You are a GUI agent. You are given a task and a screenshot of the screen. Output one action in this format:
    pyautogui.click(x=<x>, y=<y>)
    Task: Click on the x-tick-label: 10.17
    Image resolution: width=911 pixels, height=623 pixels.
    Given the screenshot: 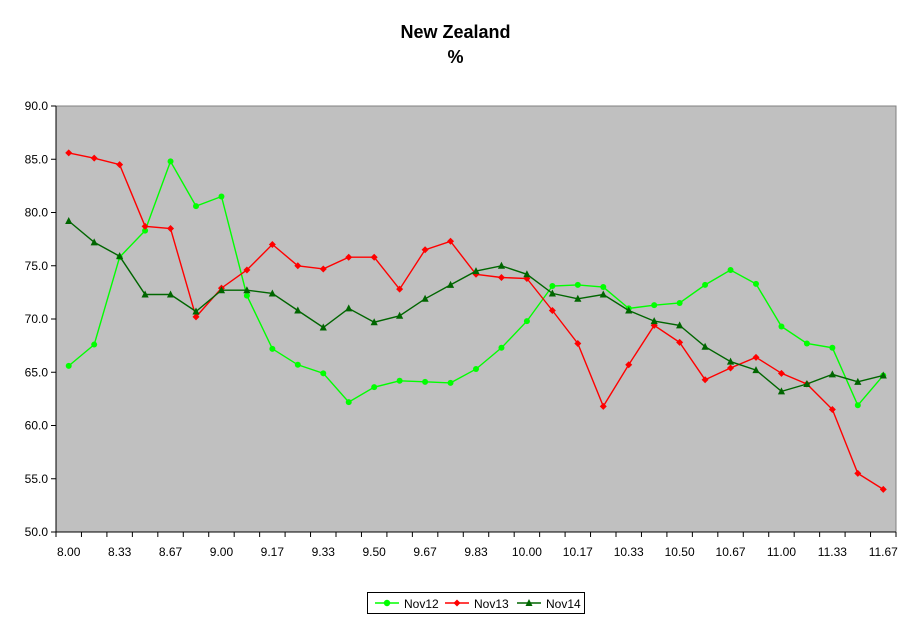 What is the action you would take?
    pyautogui.click(x=578, y=552)
    